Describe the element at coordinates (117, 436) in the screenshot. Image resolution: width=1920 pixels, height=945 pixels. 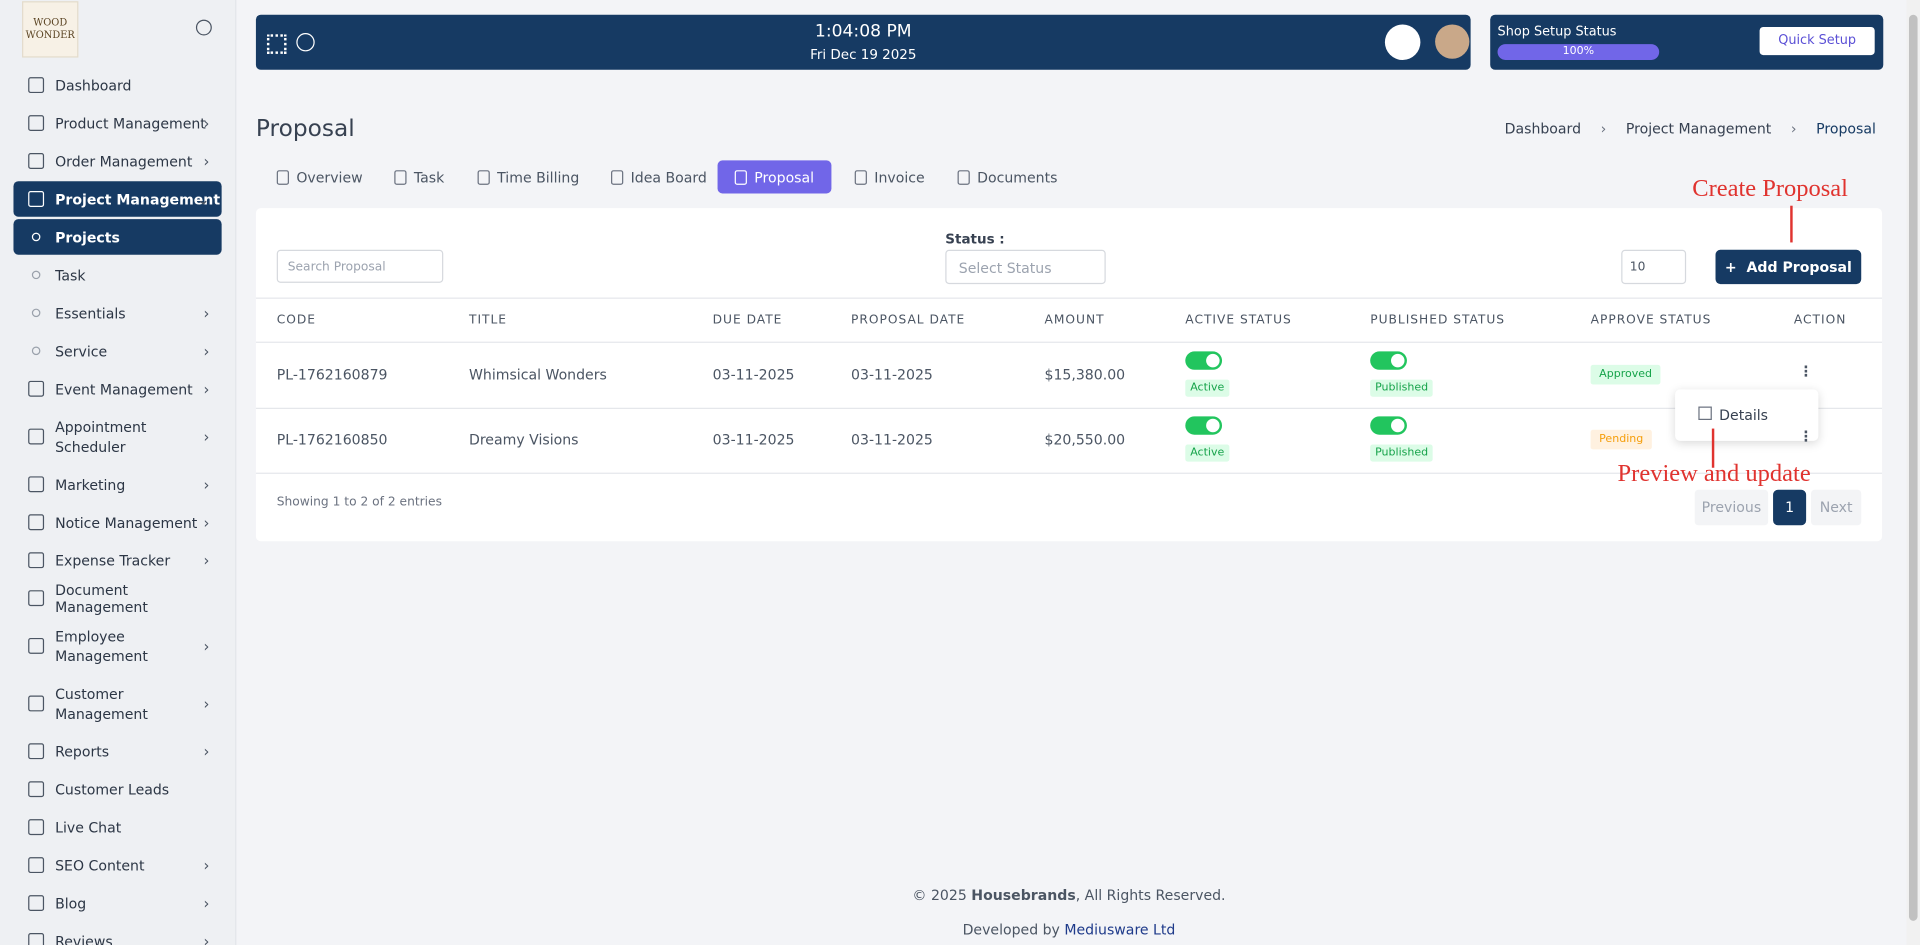
I see `menu-item: Appointment Scheduler ›` at that location.